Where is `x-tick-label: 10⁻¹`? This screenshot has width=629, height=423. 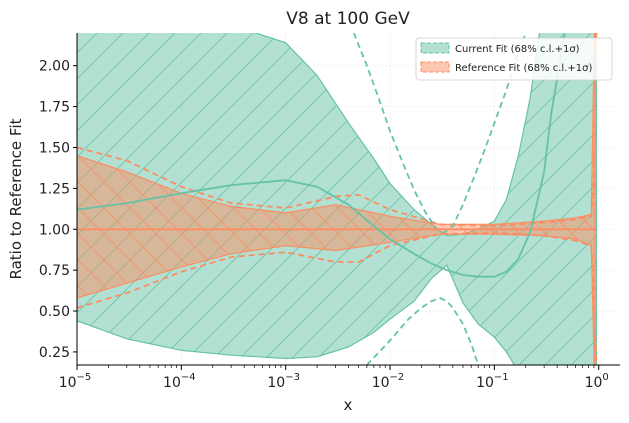
x-tick-label: 10⁻¹ is located at coordinates (492, 381).